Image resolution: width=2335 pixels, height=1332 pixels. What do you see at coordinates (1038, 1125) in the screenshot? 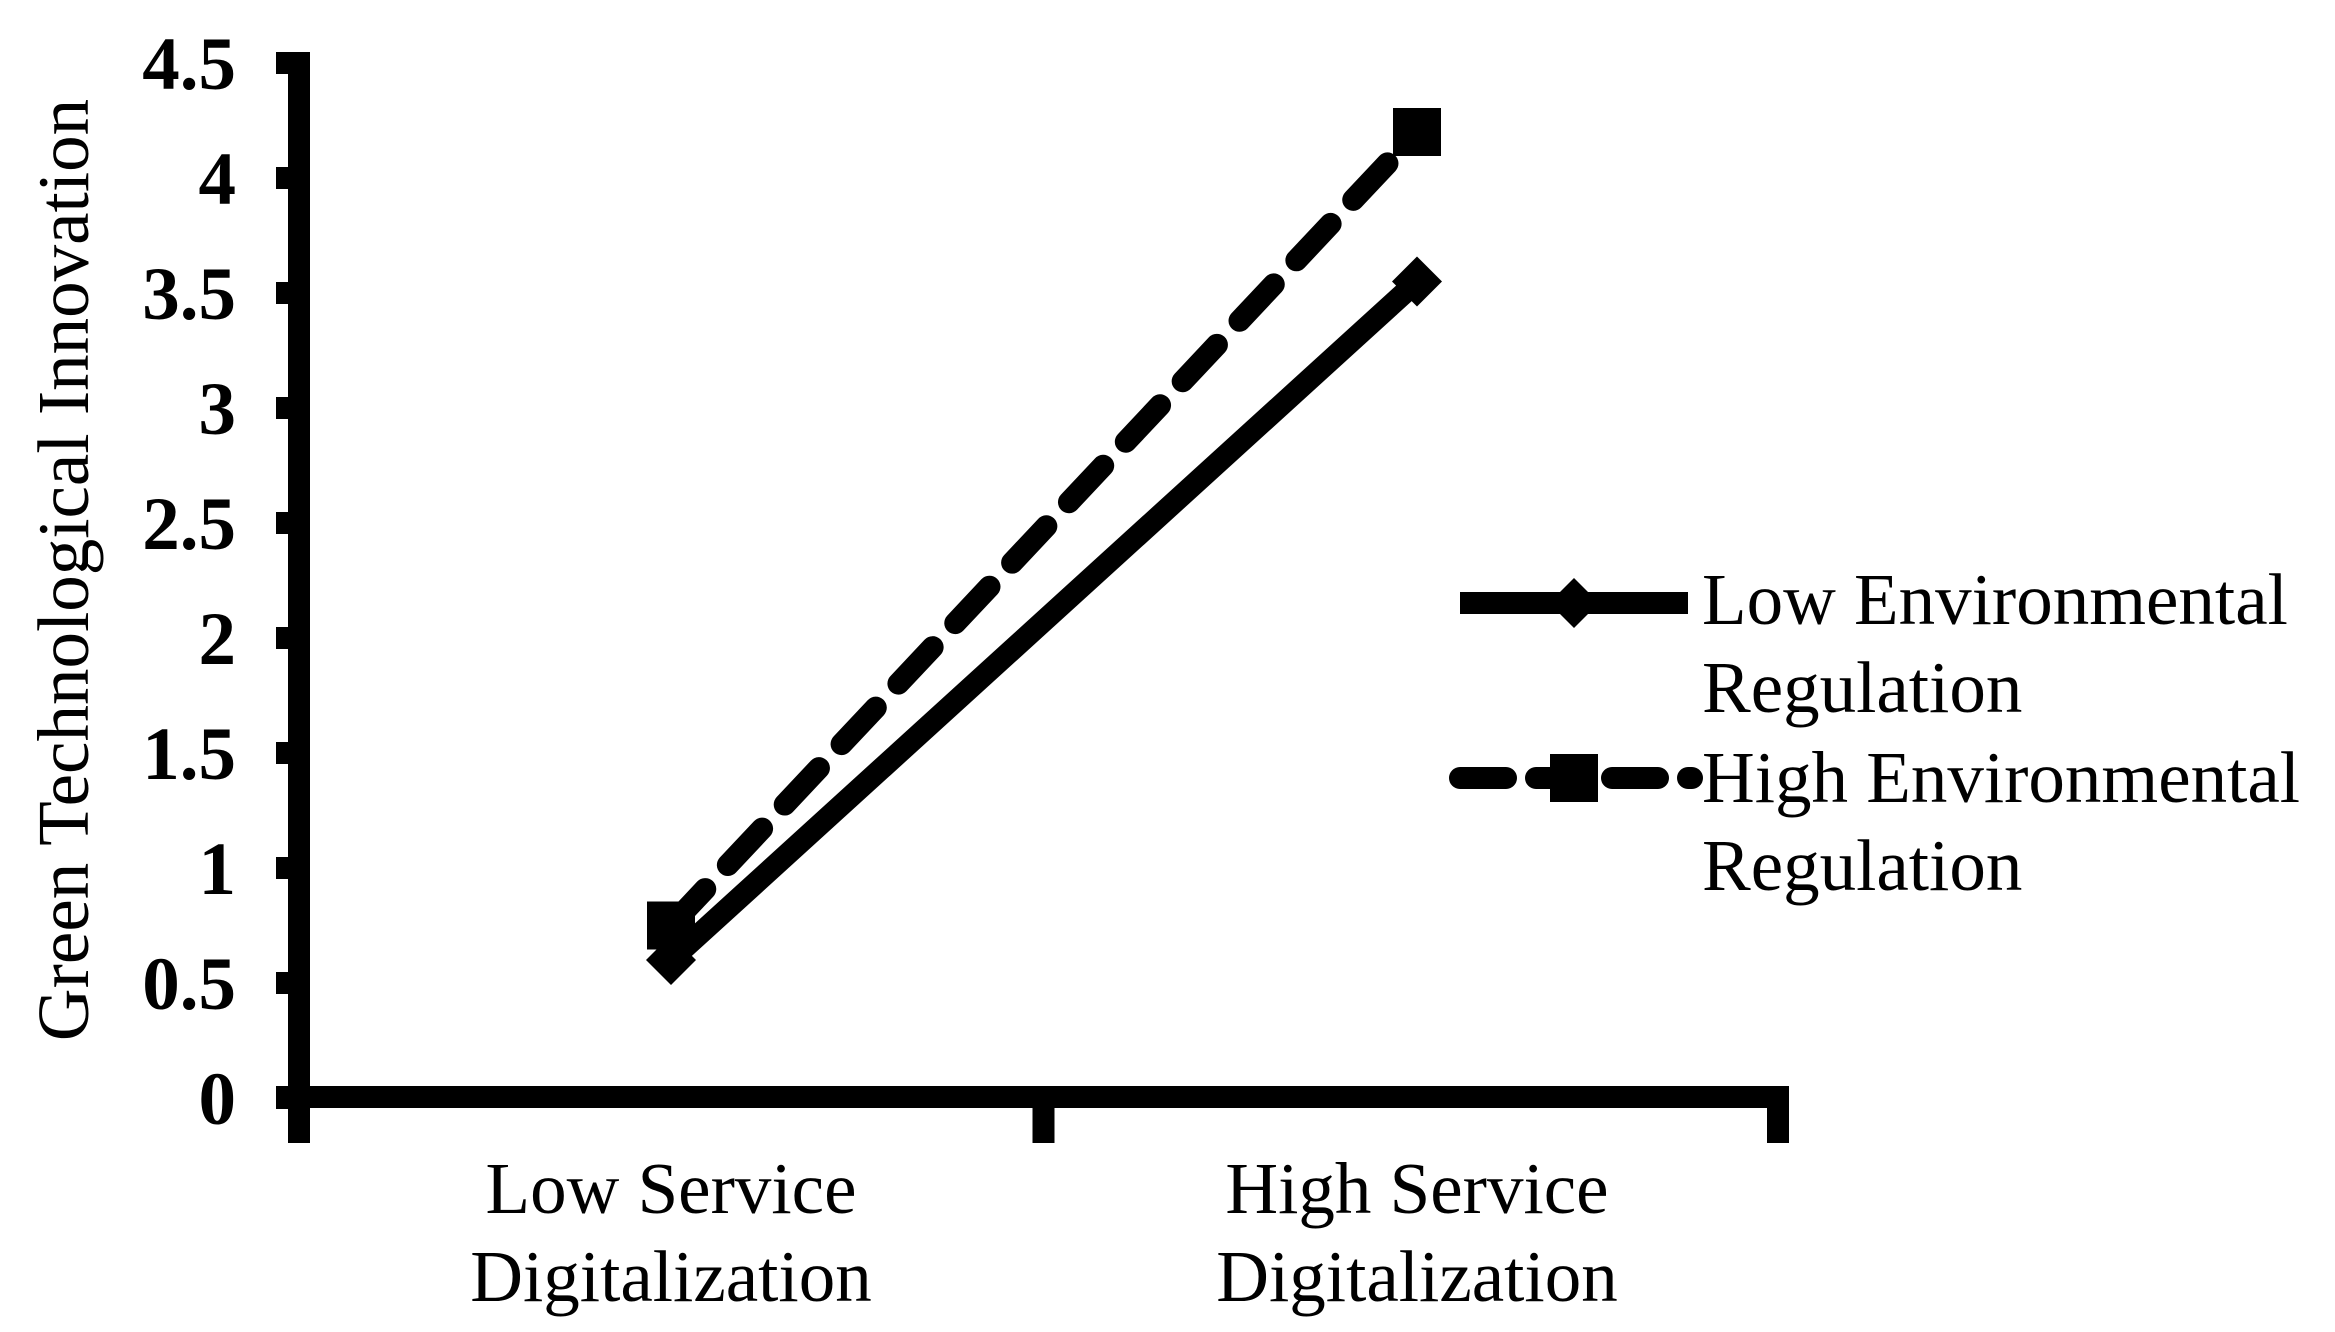
I see `x-axis-ticks` at bounding box center [1038, 1125].